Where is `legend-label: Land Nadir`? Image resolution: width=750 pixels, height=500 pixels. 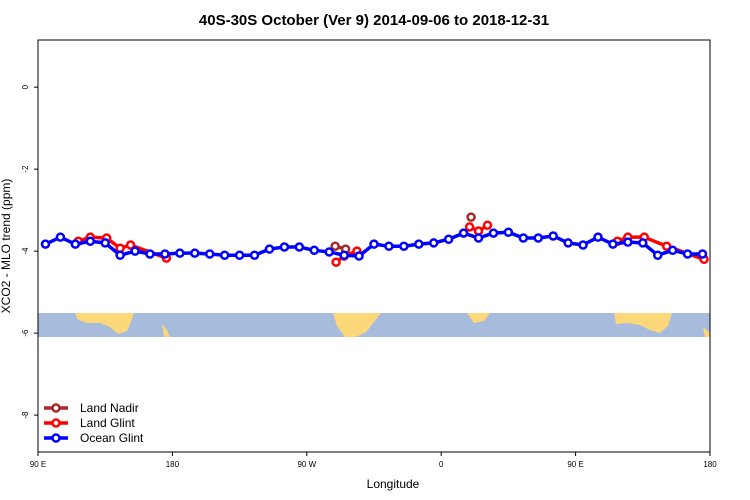 legend-label: Land Nadir is located at coordinates (109, 408).